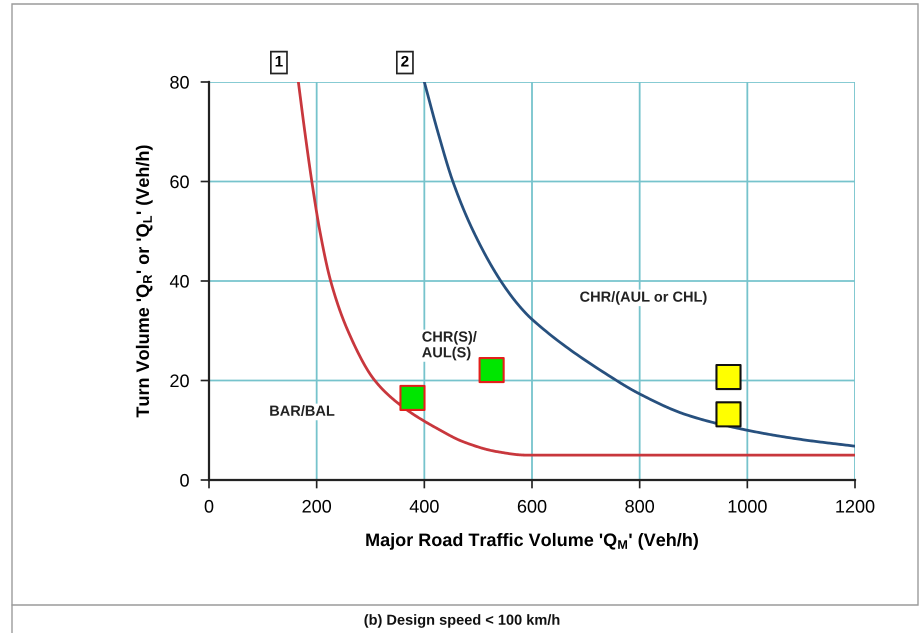 This screenshot has width=924, height=633. Describe the element at coordinates (209, 506) in the screenshot. I see `x-tick-label: 0` at that location.